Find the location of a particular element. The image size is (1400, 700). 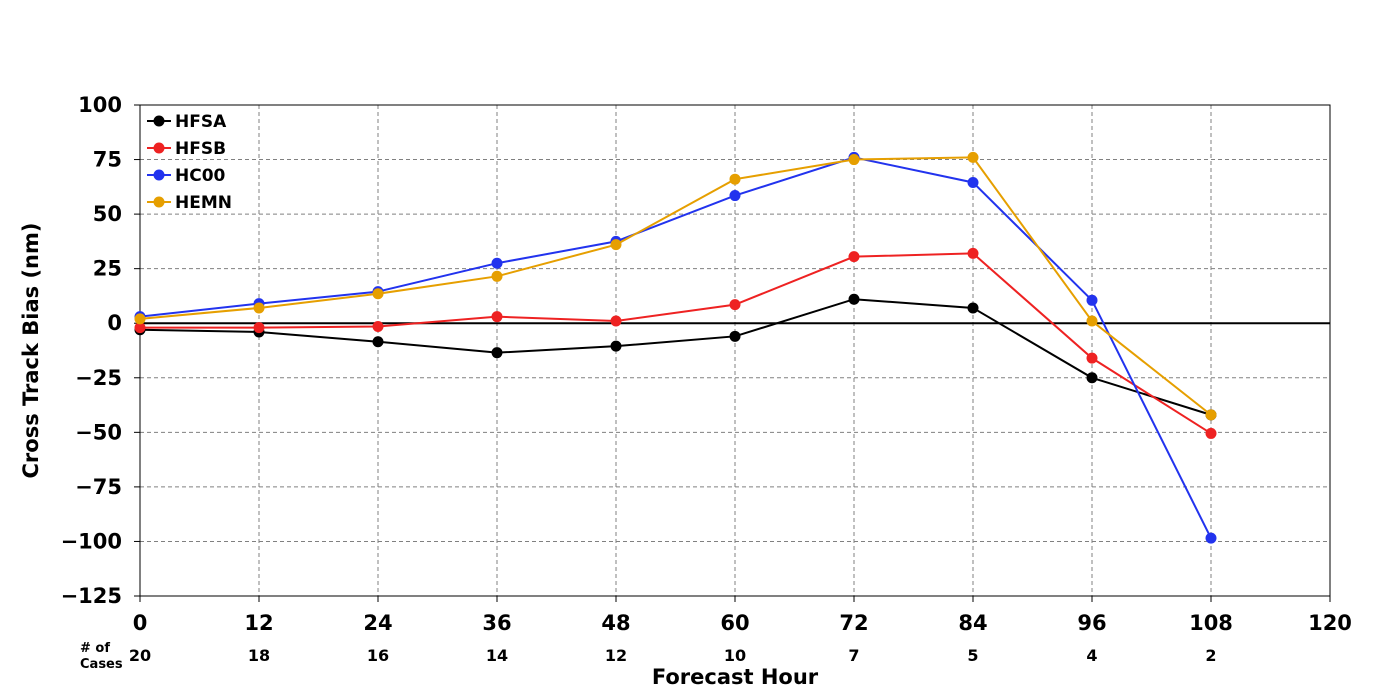

case-count: 14 is located at coordinates (497, 655).